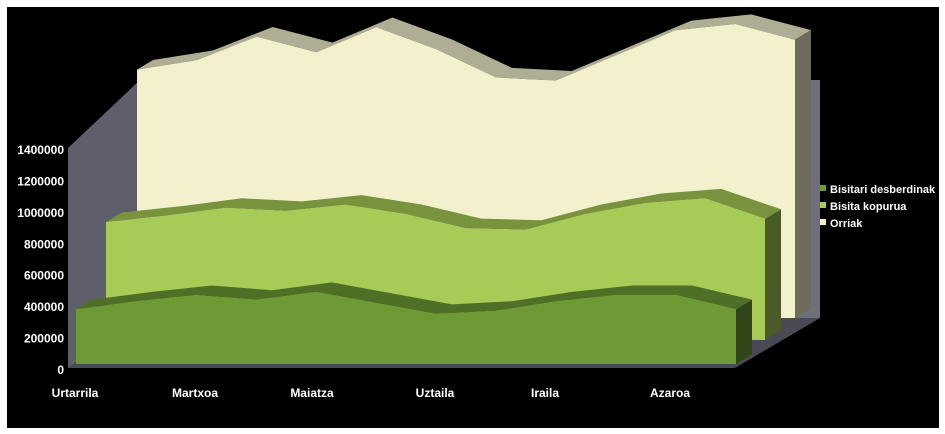 This screenshot has height=434, width=945. What do you see at coordinates (868, 207) in the screenshot?
I see `legend-label: Bisita kopurua` at bounding box center [868, 207].